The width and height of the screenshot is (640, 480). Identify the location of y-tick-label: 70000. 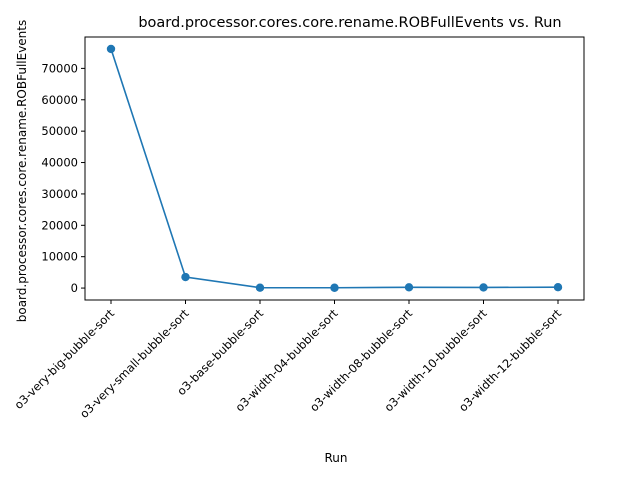
(59, 68).